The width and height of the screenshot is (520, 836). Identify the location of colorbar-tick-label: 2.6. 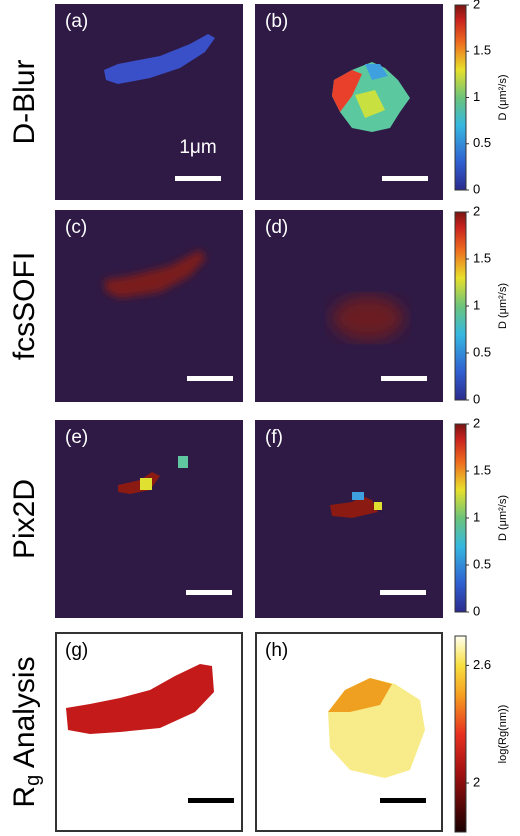
(482, 664).